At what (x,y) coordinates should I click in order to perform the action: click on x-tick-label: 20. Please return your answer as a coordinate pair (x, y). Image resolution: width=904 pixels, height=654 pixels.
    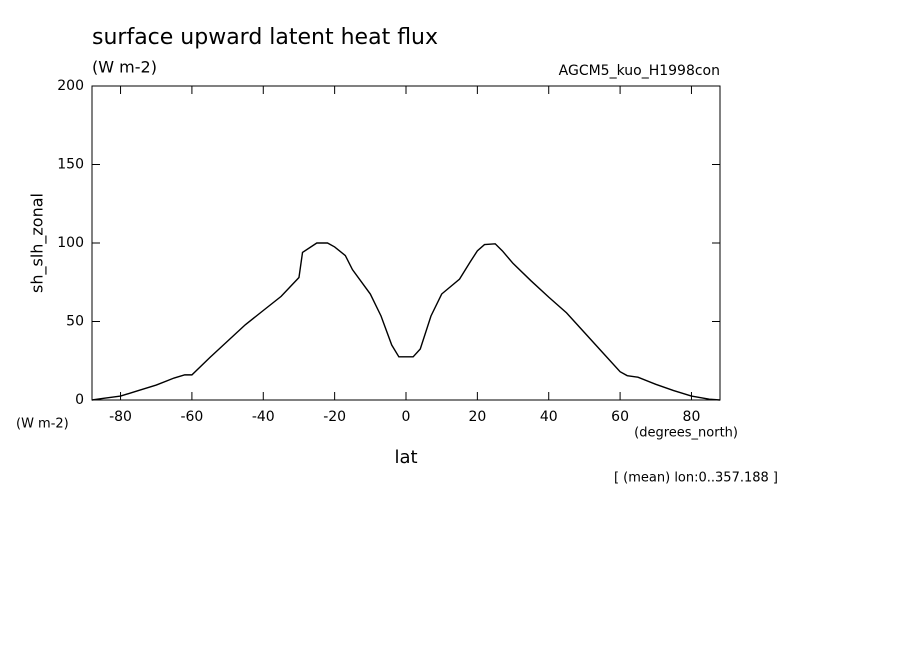
    Looking at the image, I should click on (477, 417).